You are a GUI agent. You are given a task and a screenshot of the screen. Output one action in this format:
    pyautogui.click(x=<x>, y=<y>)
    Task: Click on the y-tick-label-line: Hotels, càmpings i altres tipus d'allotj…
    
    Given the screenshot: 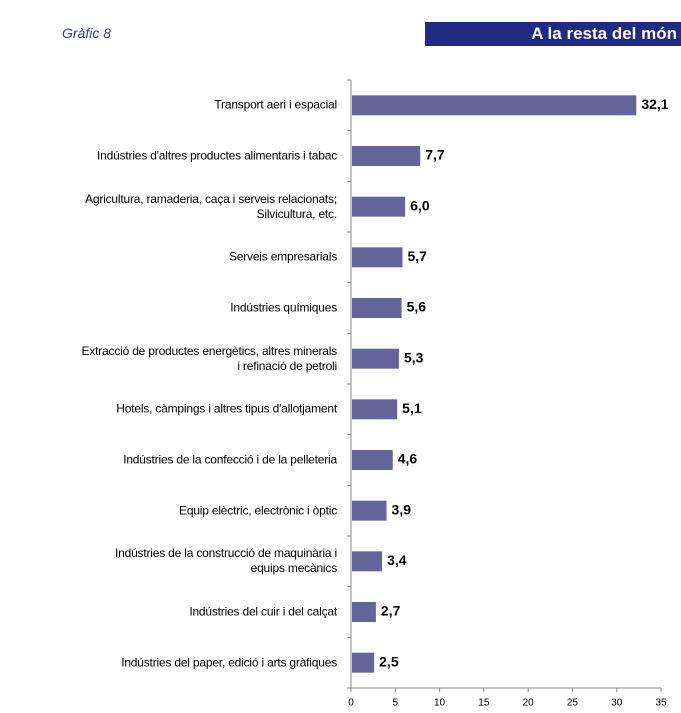 What is the action you would take?
    pyautogui.click(x=226, y=408)
    